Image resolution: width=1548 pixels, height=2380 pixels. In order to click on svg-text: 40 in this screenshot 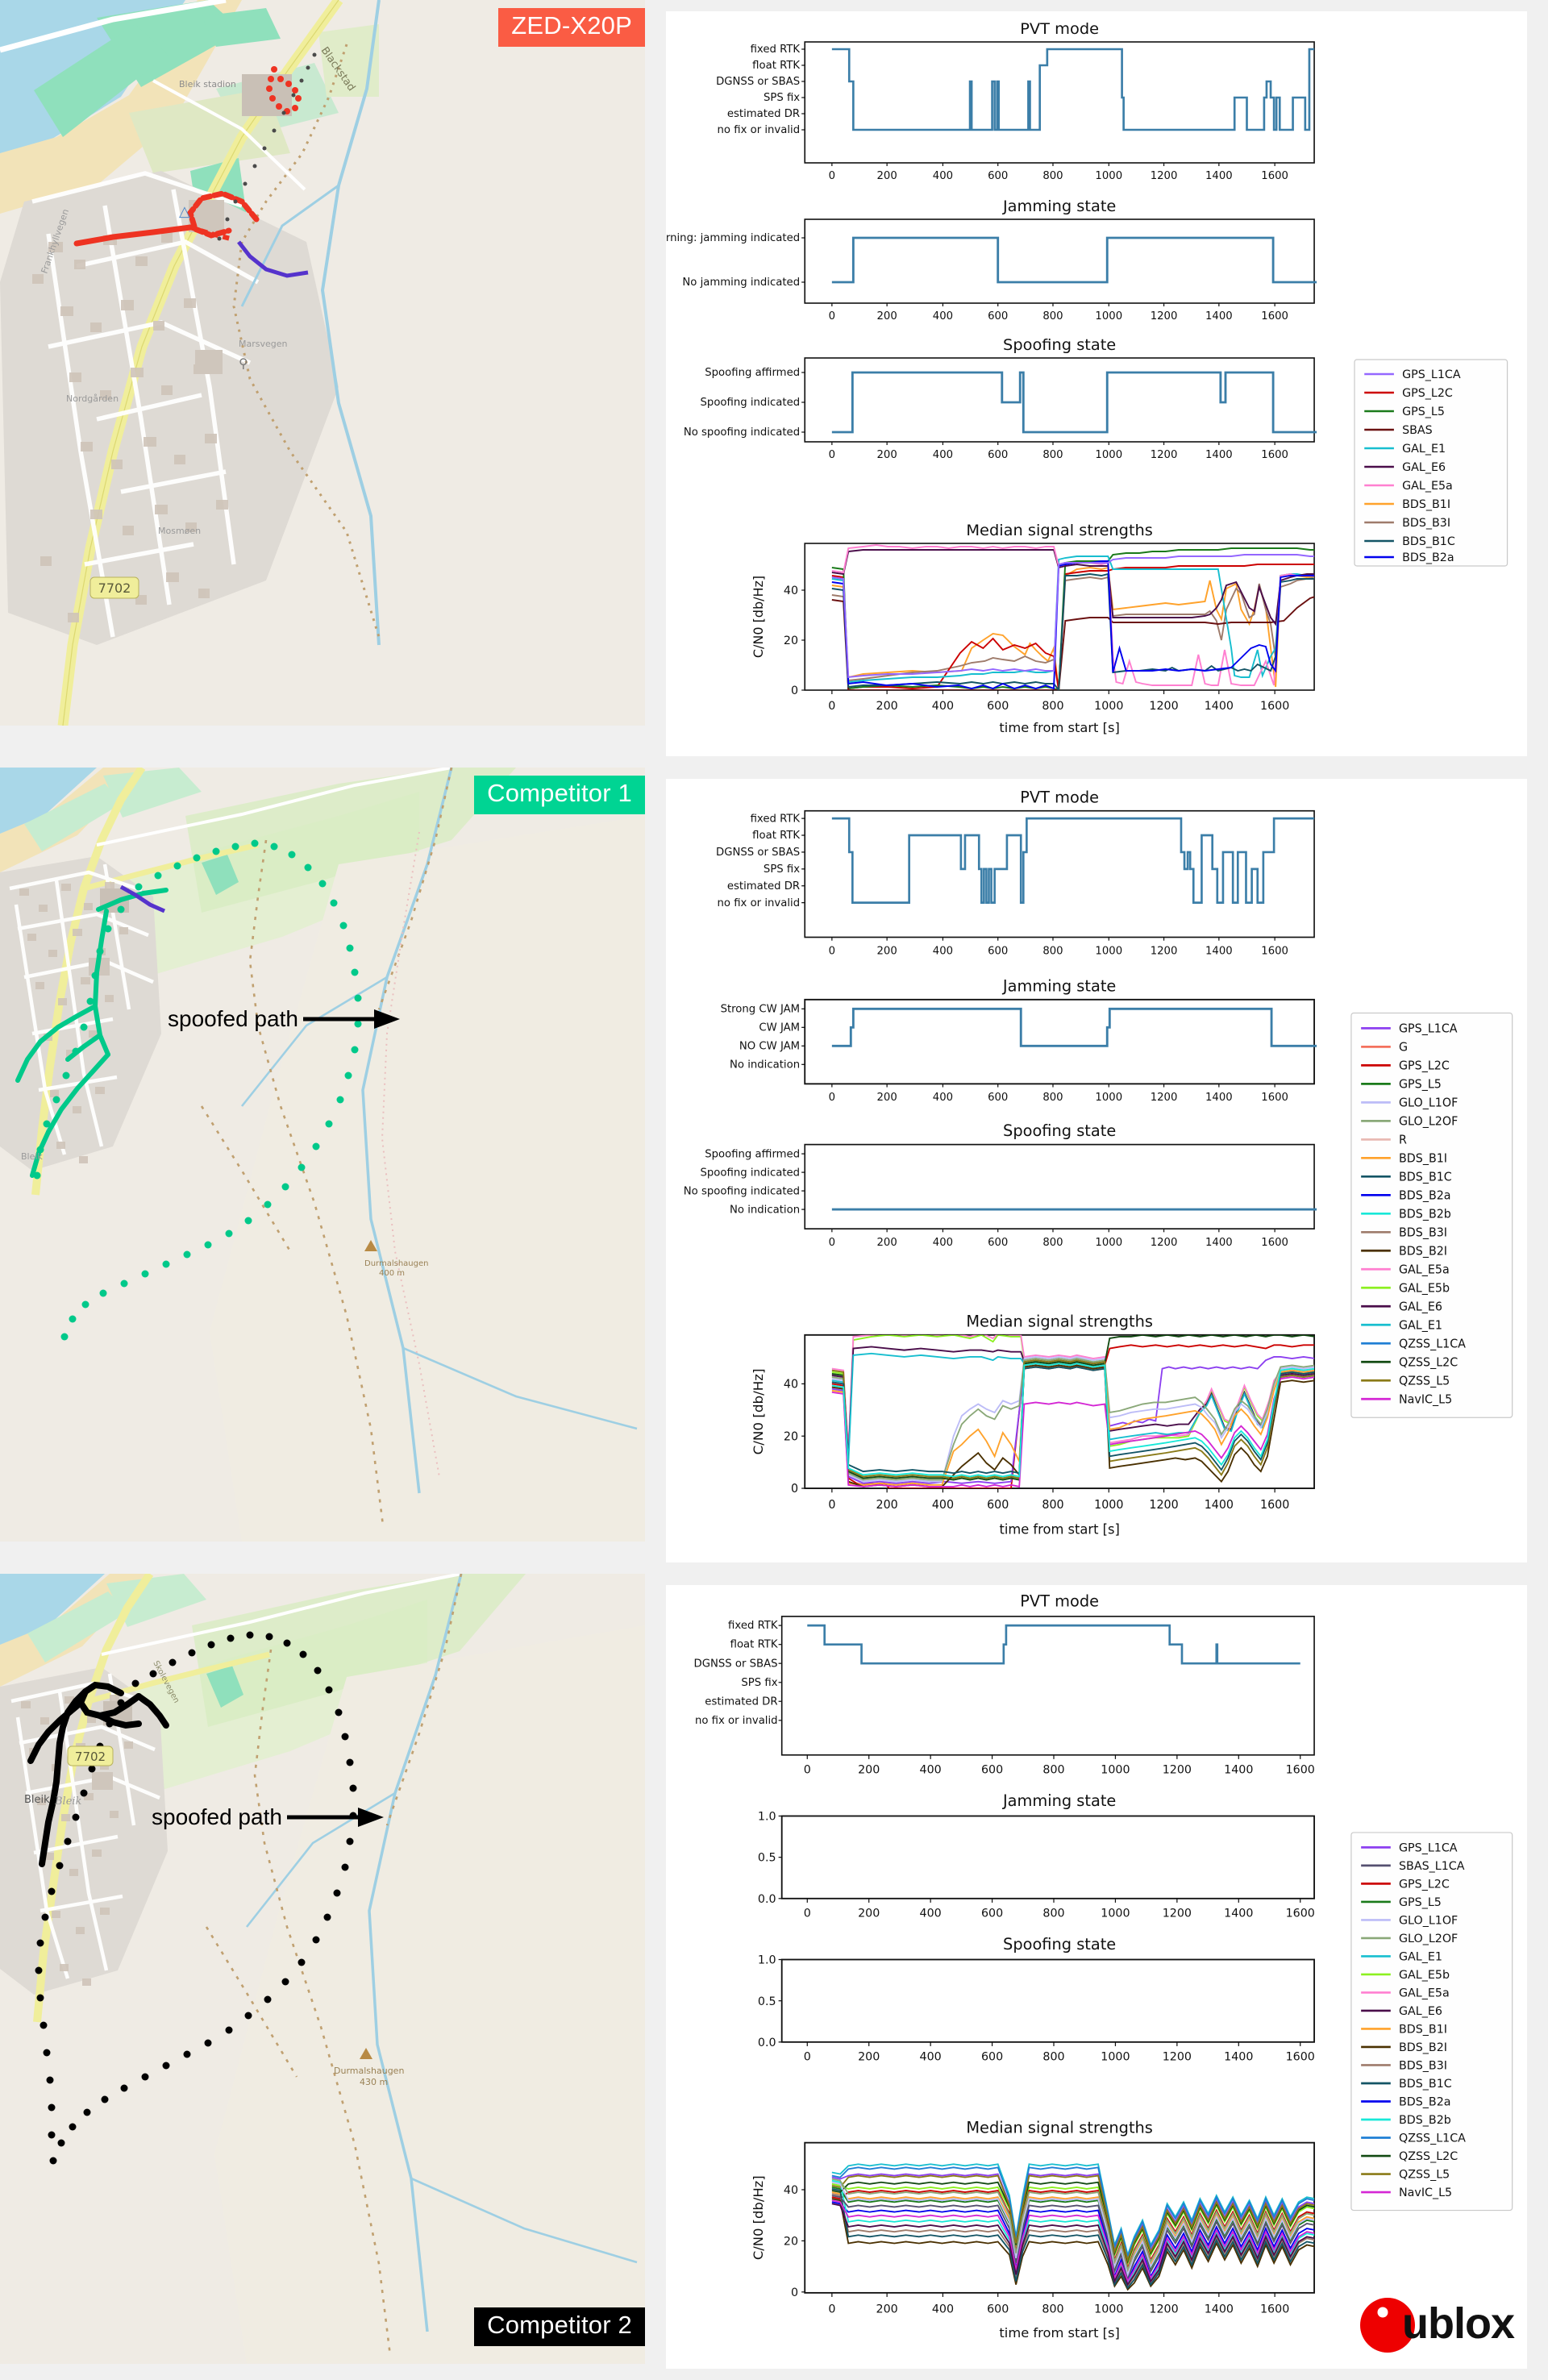, I will do `click(791, 591)`.